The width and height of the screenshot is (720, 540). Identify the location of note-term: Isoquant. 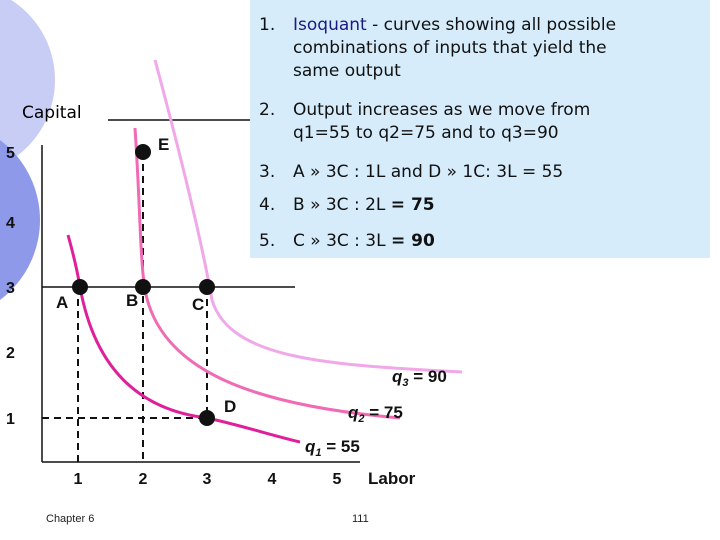
(330, 25).